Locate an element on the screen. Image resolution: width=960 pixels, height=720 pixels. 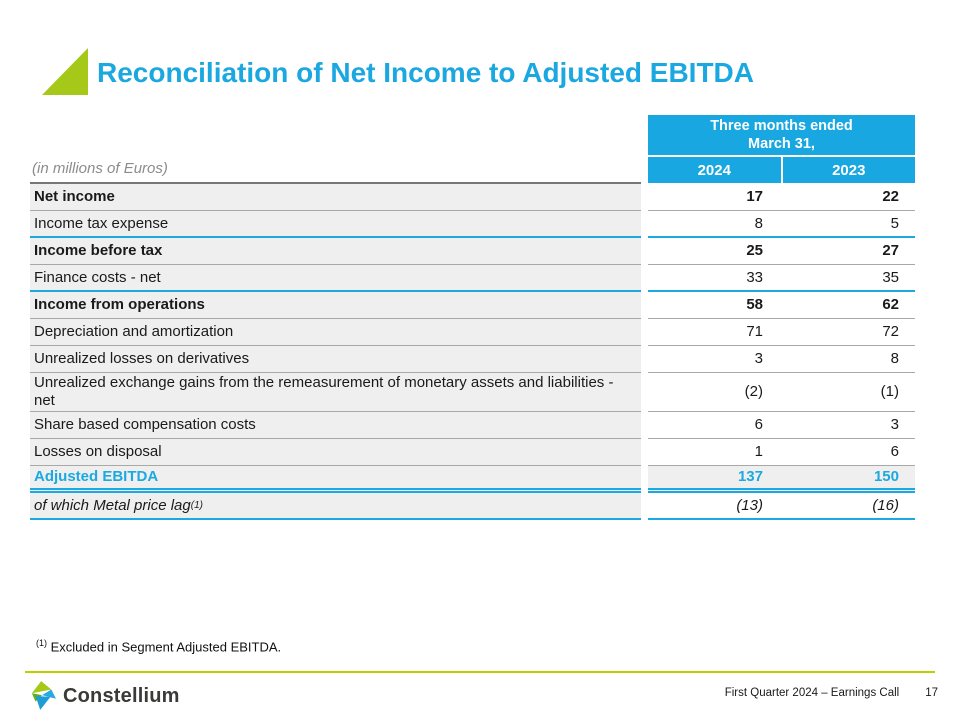
value-2024: 3 is located at coordinates (758, 358).